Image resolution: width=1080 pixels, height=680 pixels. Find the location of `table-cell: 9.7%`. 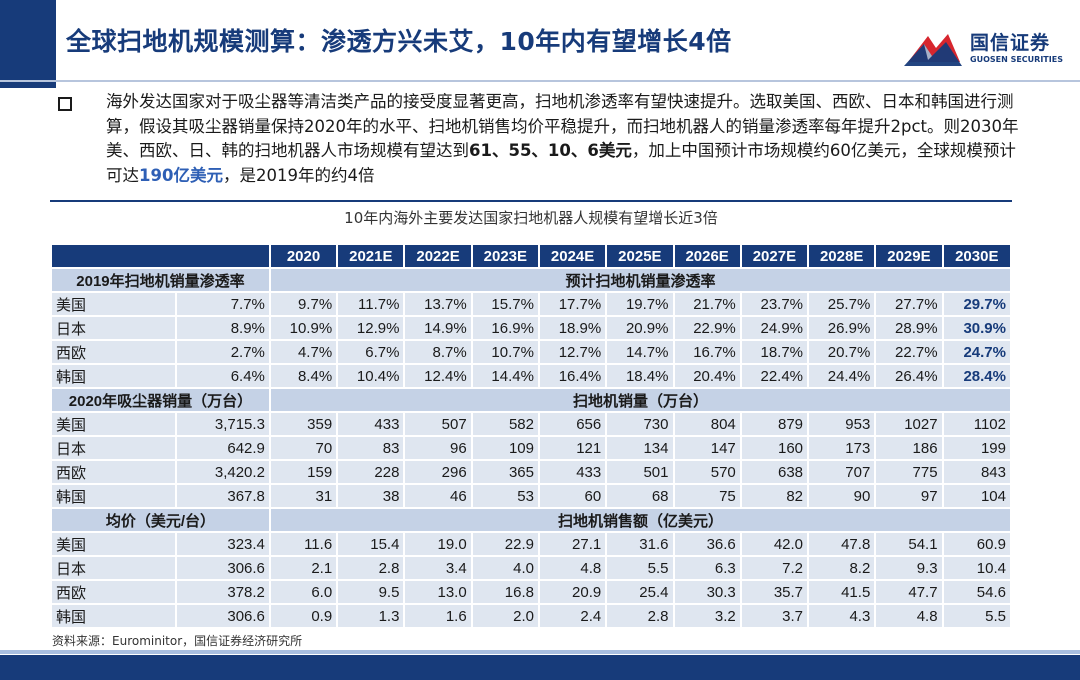

table-cell: 9.7% is located at coordinates (303, 304).